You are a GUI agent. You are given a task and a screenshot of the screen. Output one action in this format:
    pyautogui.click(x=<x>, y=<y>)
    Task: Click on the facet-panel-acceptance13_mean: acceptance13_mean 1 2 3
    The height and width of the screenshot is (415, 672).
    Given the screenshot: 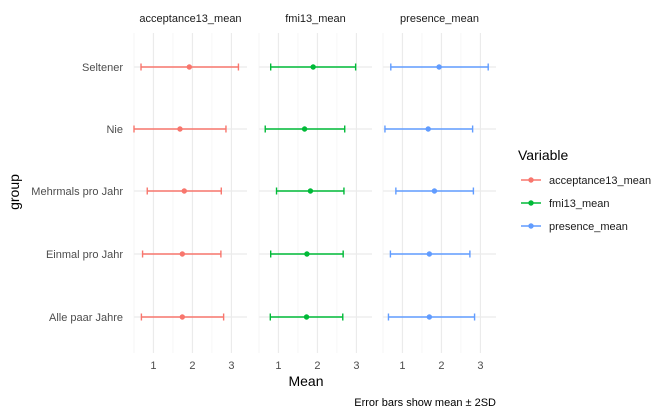 What is the action you would take?
    pyautogui.click(x=190, y=192)
    